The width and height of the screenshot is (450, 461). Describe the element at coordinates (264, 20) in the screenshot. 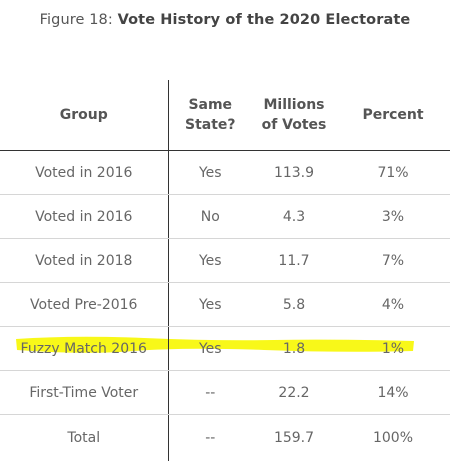

I see `figure-title-bold: Vote History of the 2020 Electorate` at that location.